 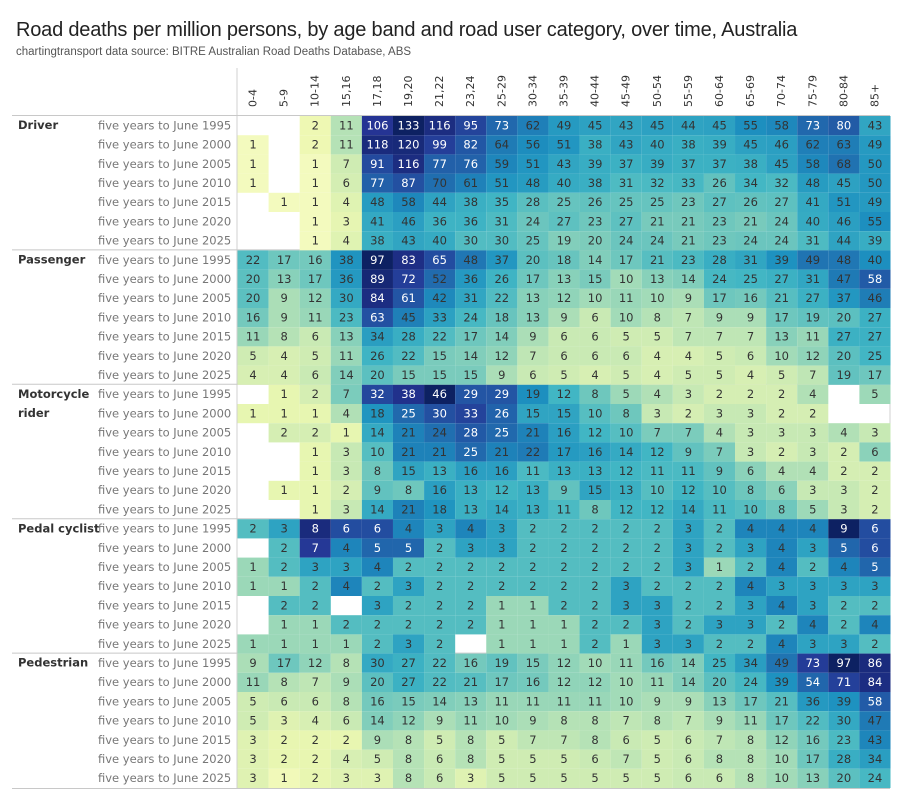 What do you see at coordinates (439, 221) in the screenshot?
I see `cell-value: 36` at bounding box center [439, 221].